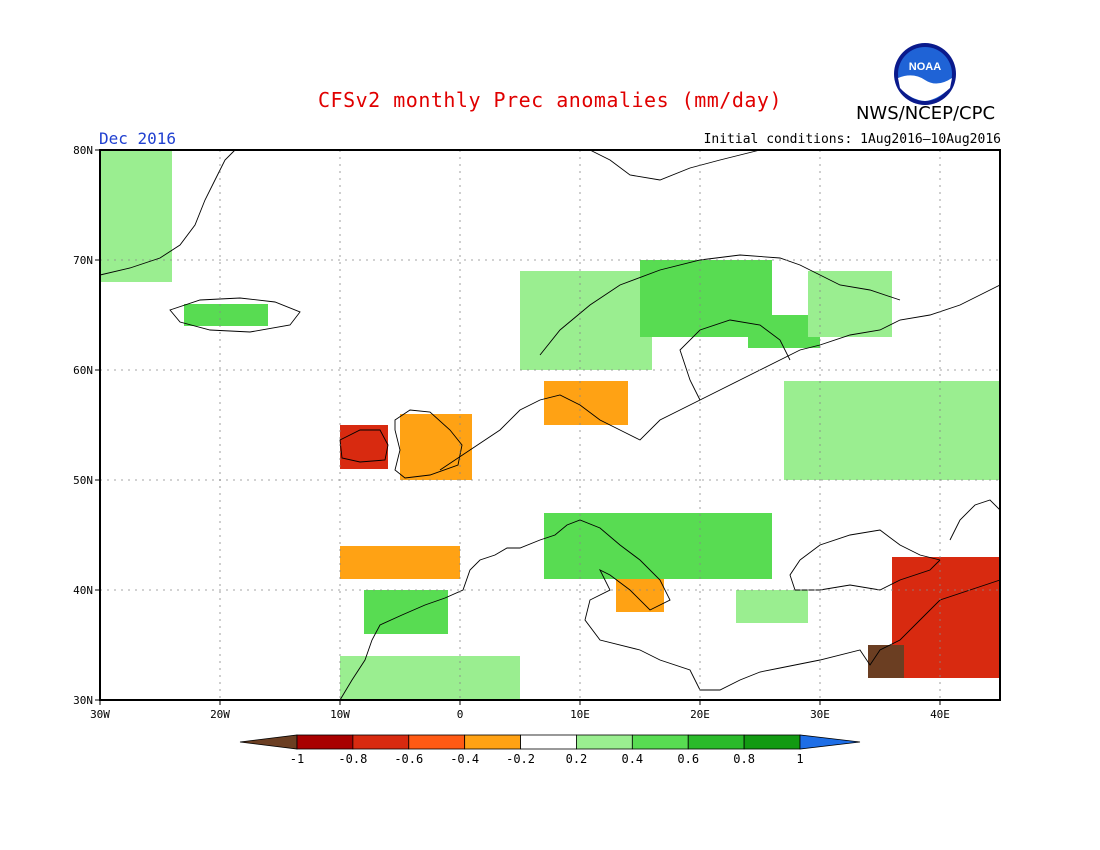 This screenshot has height=850, width=1100. What do you see at coordinates (865, 560) in the screenshot?
I see `coastline-black-sea` at bounding box center [865, 560].